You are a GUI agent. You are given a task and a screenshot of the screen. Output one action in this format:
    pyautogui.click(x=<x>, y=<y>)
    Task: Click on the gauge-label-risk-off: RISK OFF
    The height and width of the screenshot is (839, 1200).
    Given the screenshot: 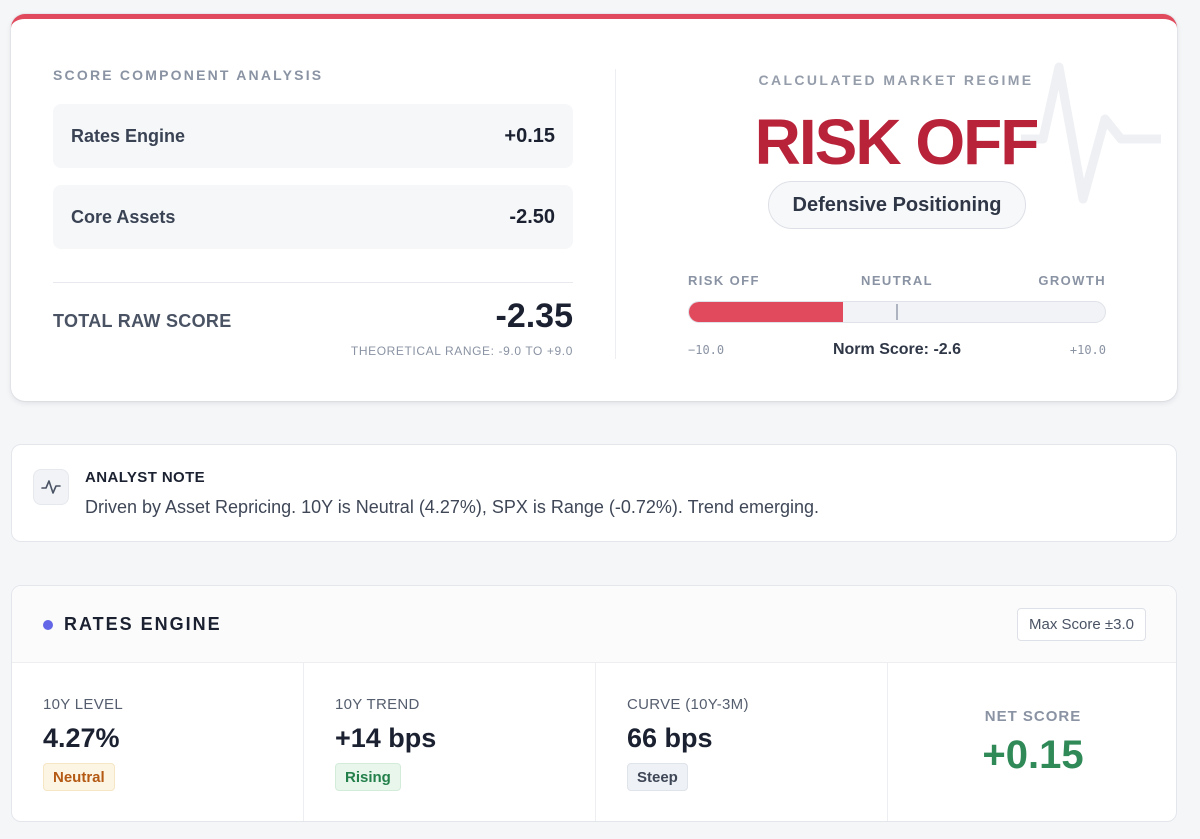 What is the action you would take?
    pyautogui.click(x=724, y=280)
    